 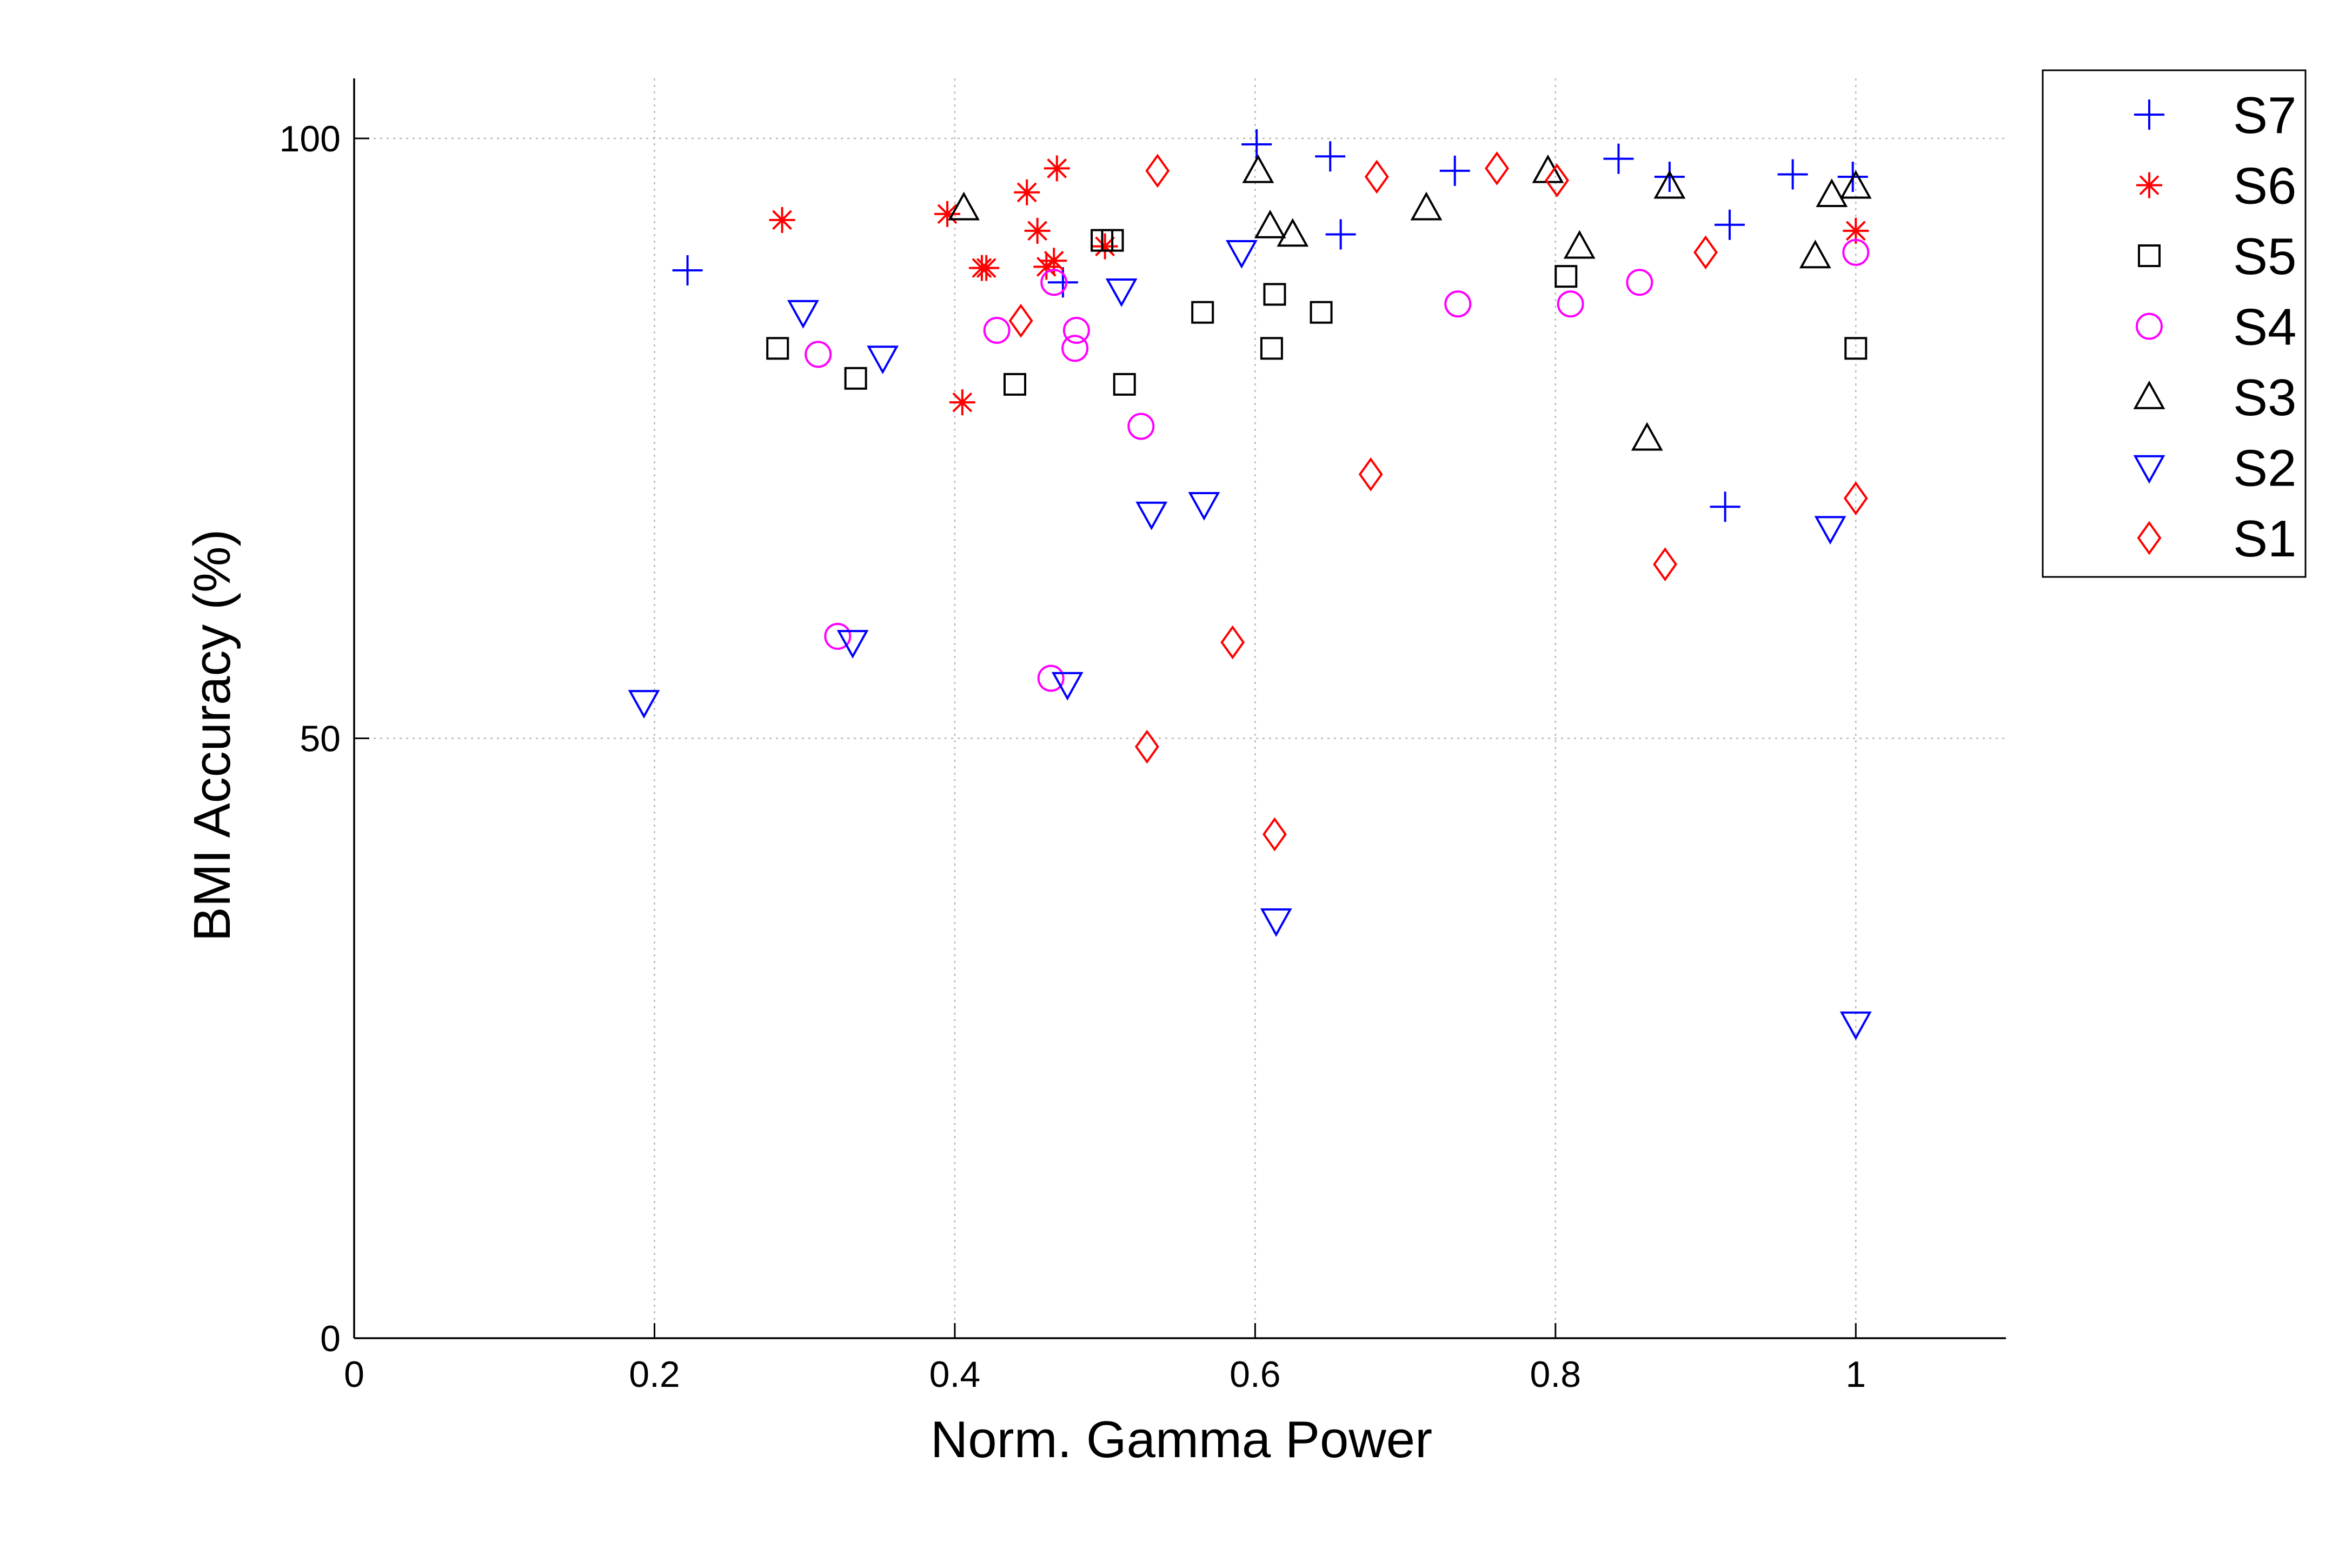 What do you see at coordinates (2264, 327) in the screenshot?
I see `legend-label-s4: S4` at bounding box center [2264, 327].